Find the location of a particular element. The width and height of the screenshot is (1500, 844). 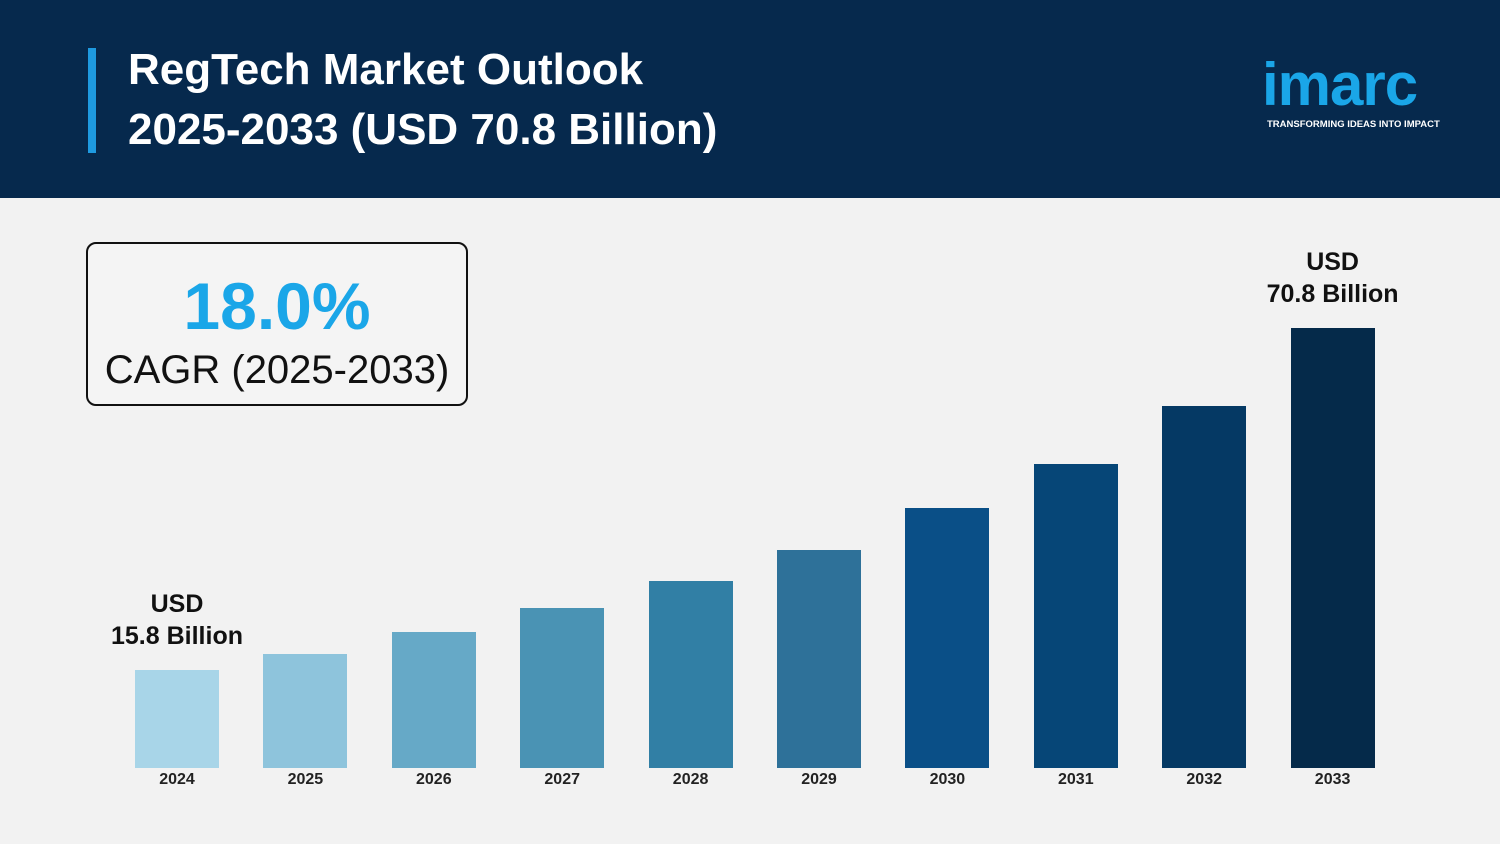

x-tick-label: 2026 is located at coordinates (434, 779).